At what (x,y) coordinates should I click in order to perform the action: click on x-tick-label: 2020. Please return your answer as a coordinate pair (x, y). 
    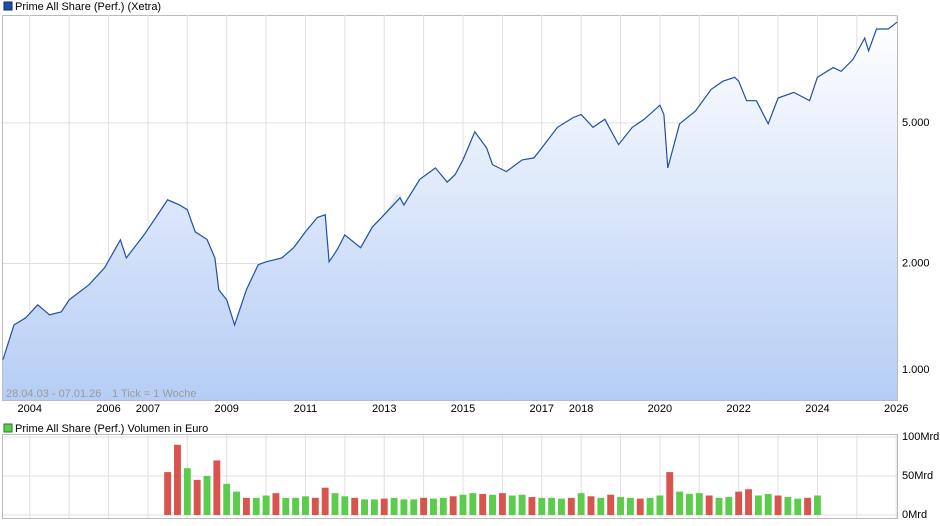
    Looking at the image, I should click on (660, 409).